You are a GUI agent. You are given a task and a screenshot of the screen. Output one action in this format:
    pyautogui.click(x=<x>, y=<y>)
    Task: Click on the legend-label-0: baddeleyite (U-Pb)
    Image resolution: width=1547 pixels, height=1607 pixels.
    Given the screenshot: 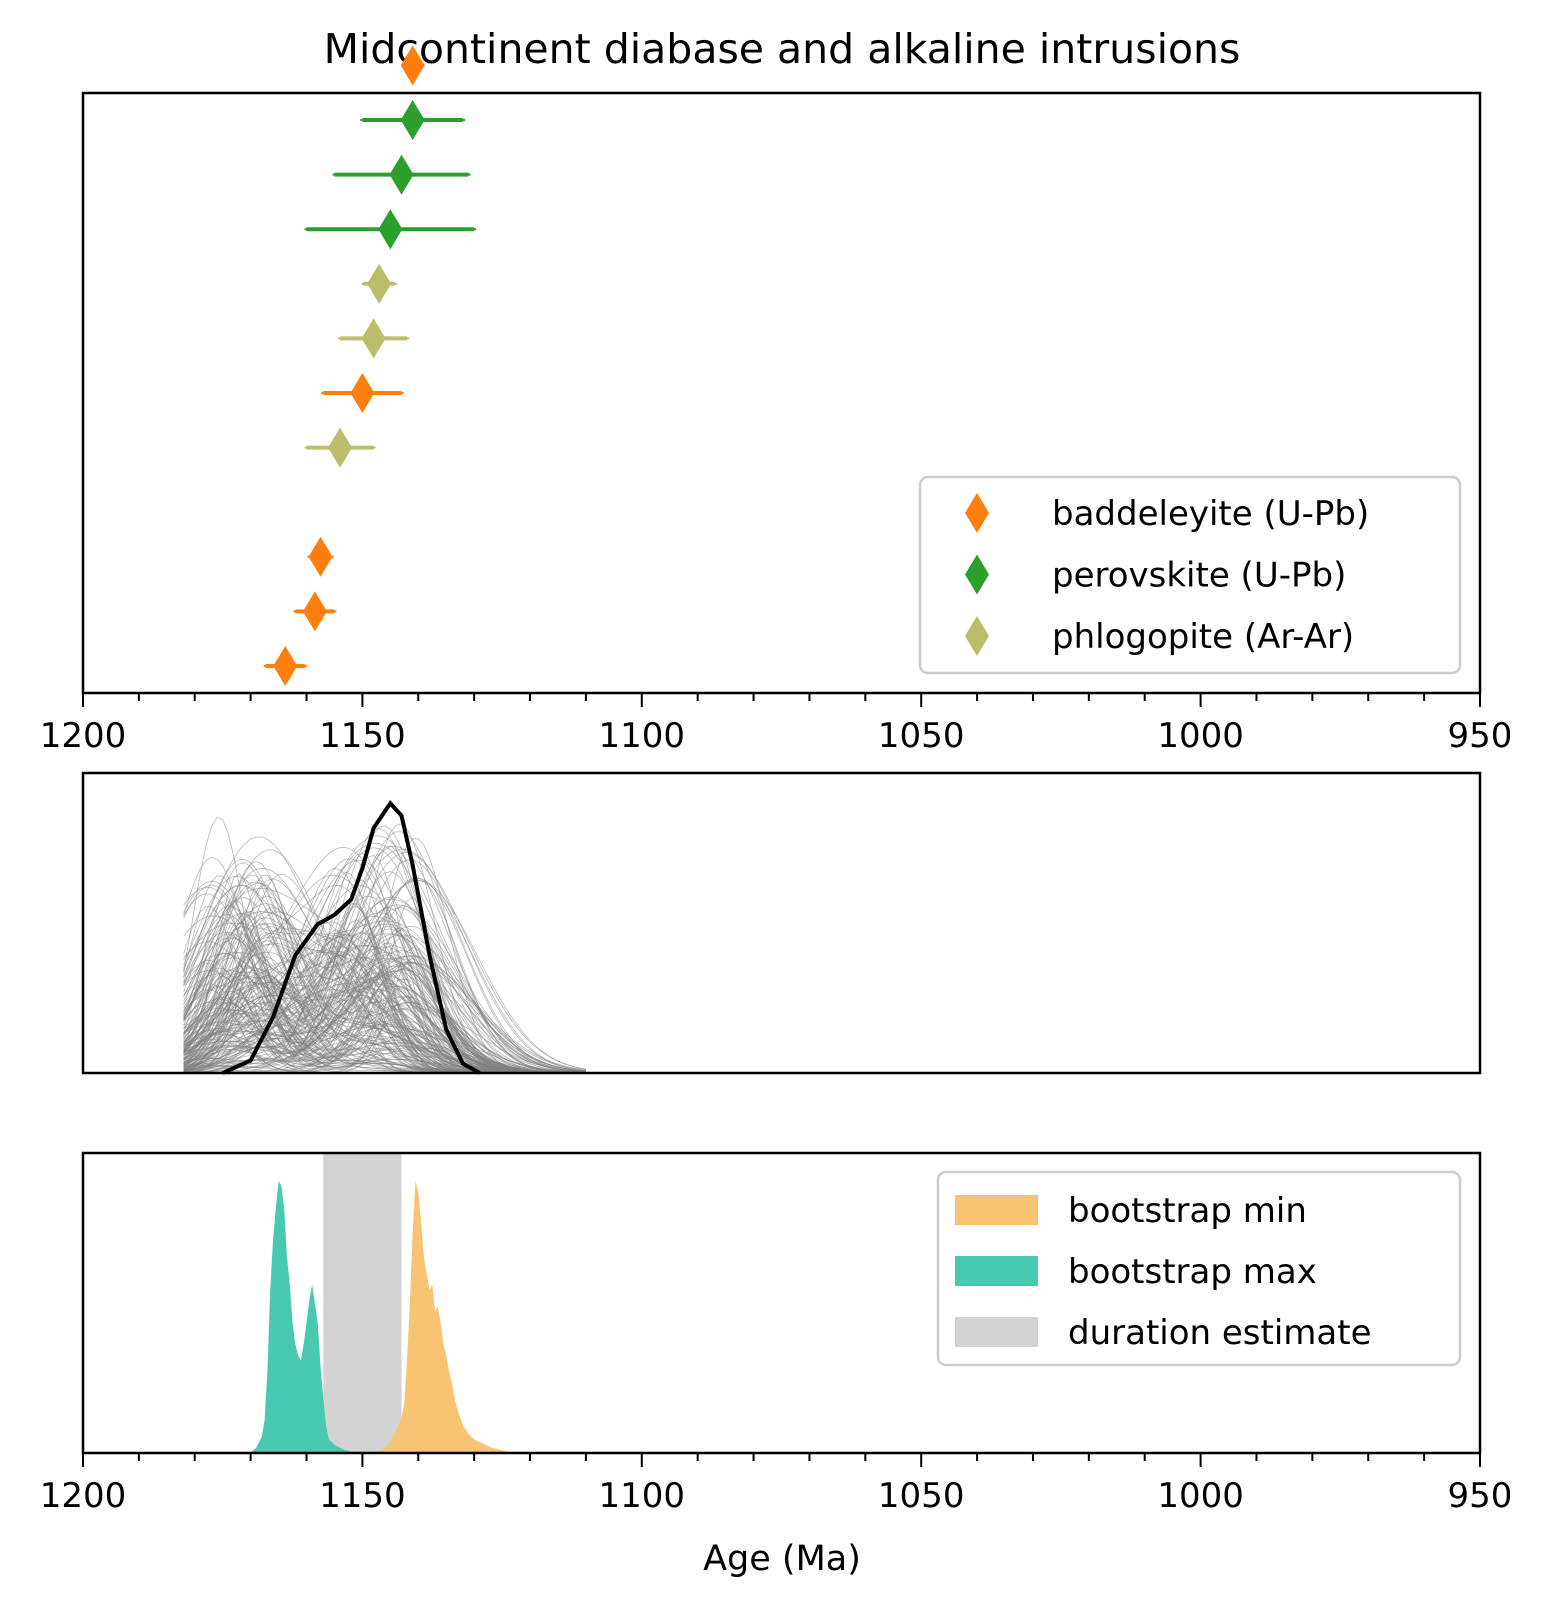 What is the action you would take?
    pyautogui.click(x=1210, y=514)
    